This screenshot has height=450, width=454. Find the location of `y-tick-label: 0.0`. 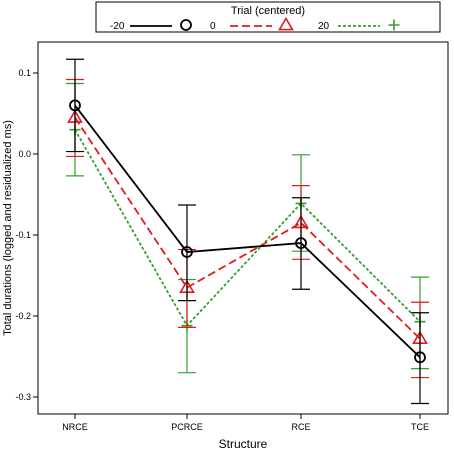

y-tick-label: 0.0 is located at coordinates (24, 154).